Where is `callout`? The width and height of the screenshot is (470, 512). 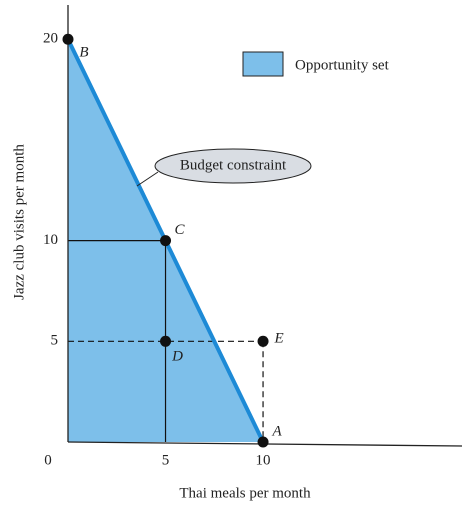
callout is located at coordinates (233, 166).